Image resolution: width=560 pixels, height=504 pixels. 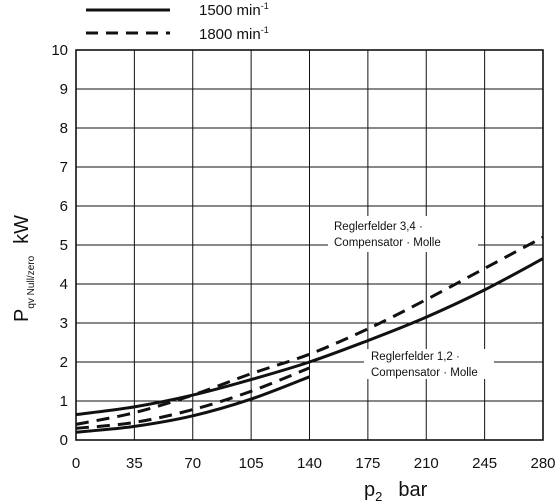 What do you see at coordinates (426, 463) in the screenshot?
I see `x-tick-label: 210` at bounding box center [426, 463].